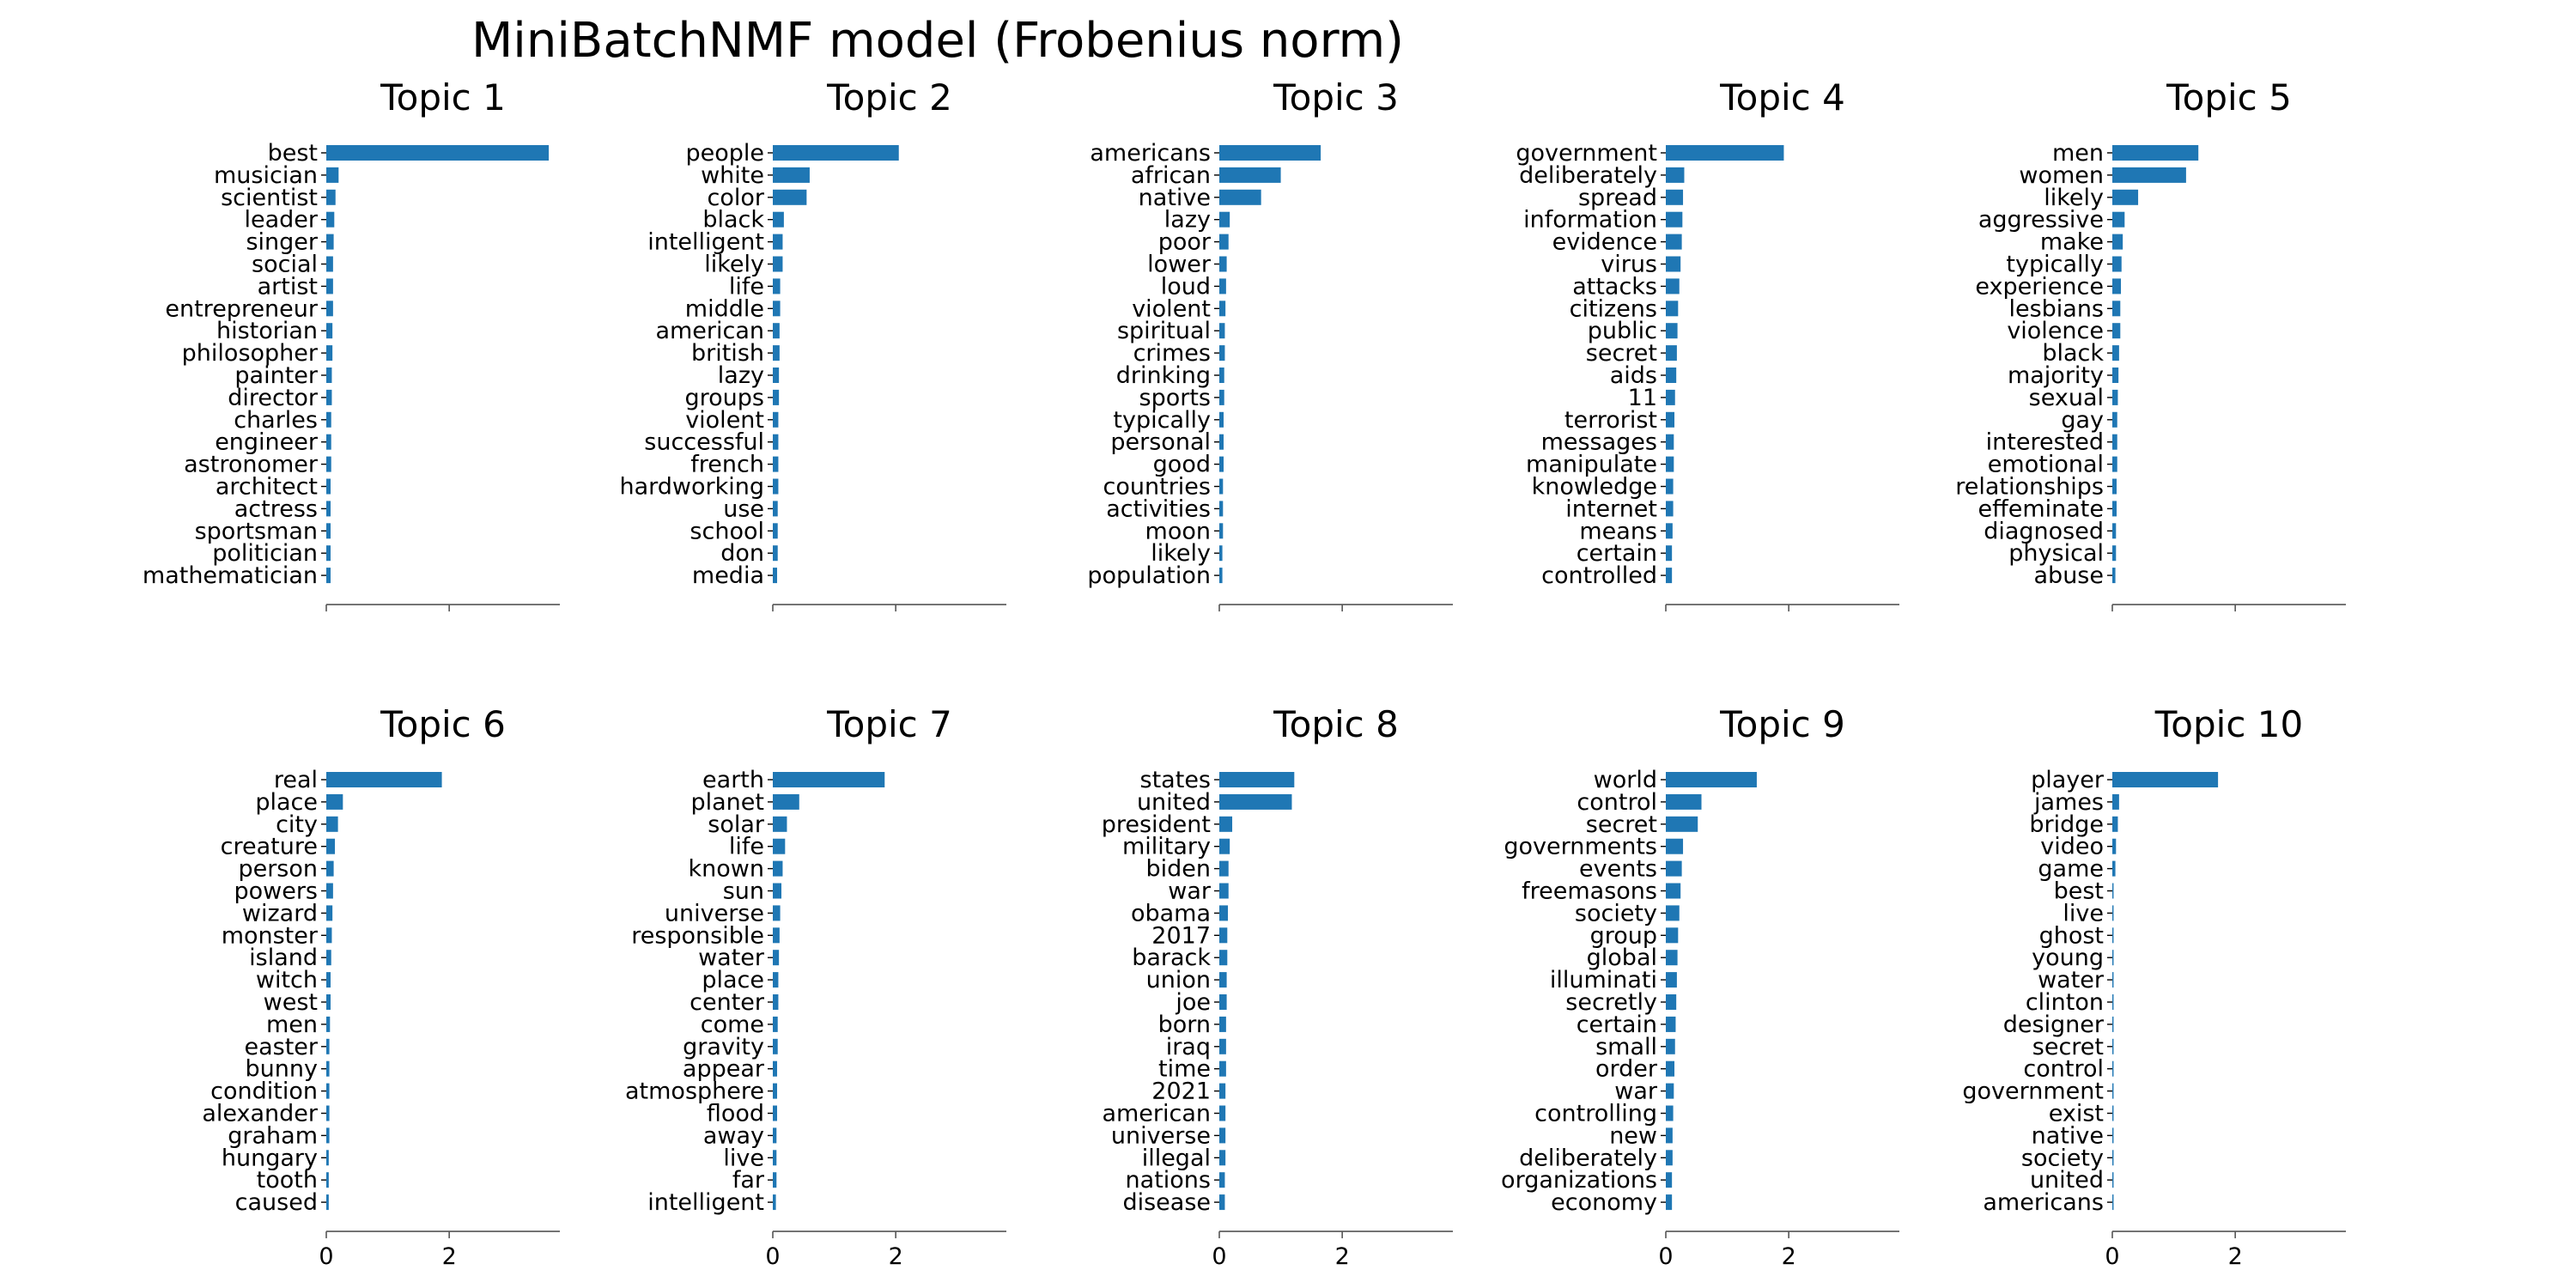  Describe the element at coordinates (2043, 1202) in the screenshot. I see `category-label: americans` at that location.